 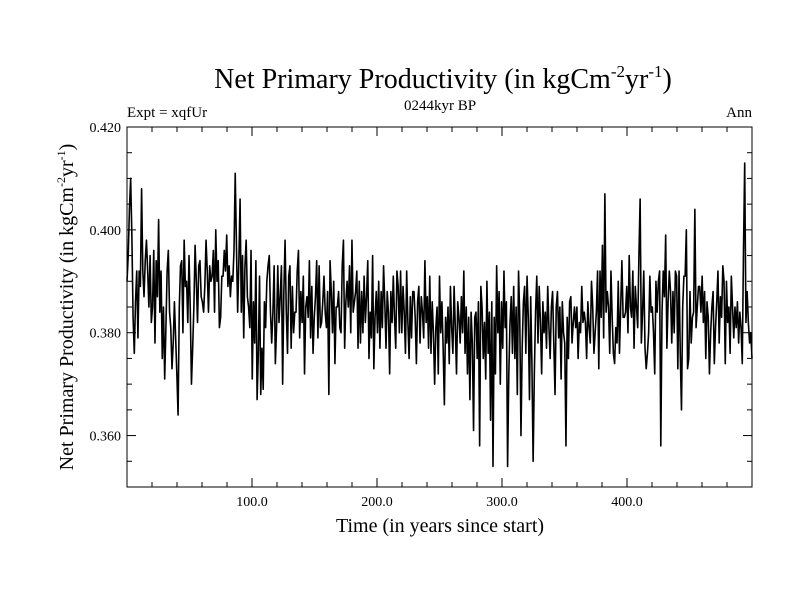 What do you see at coordinates (440, 526) in the screenshot?
I see `x-axis-label: Time (in years since start)` at bounding box center [440, 526].